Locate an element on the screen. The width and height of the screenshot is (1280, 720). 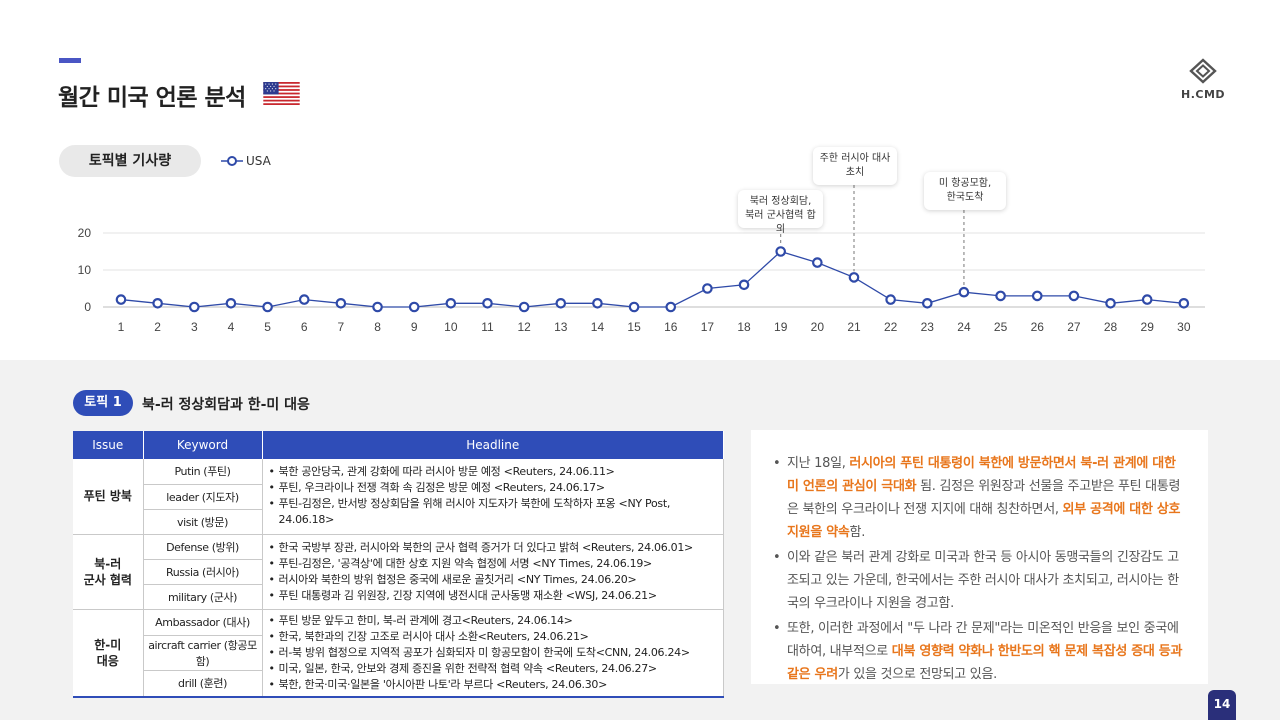
keyword-cell: Ambassador (대사) is located at coordinates (203, 622).